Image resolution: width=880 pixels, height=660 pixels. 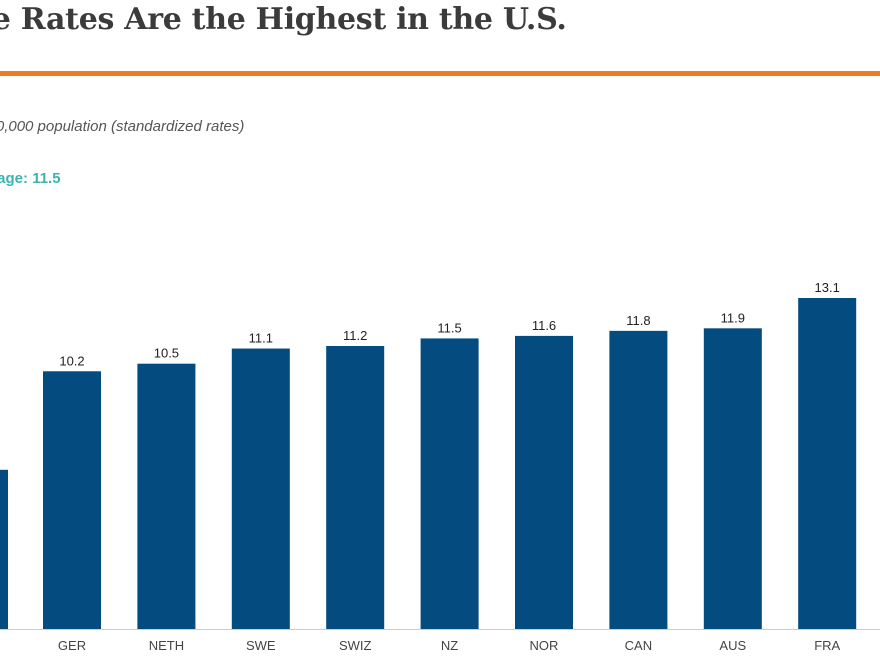 I want to click on bar-nz, so click(x=449, y=483).